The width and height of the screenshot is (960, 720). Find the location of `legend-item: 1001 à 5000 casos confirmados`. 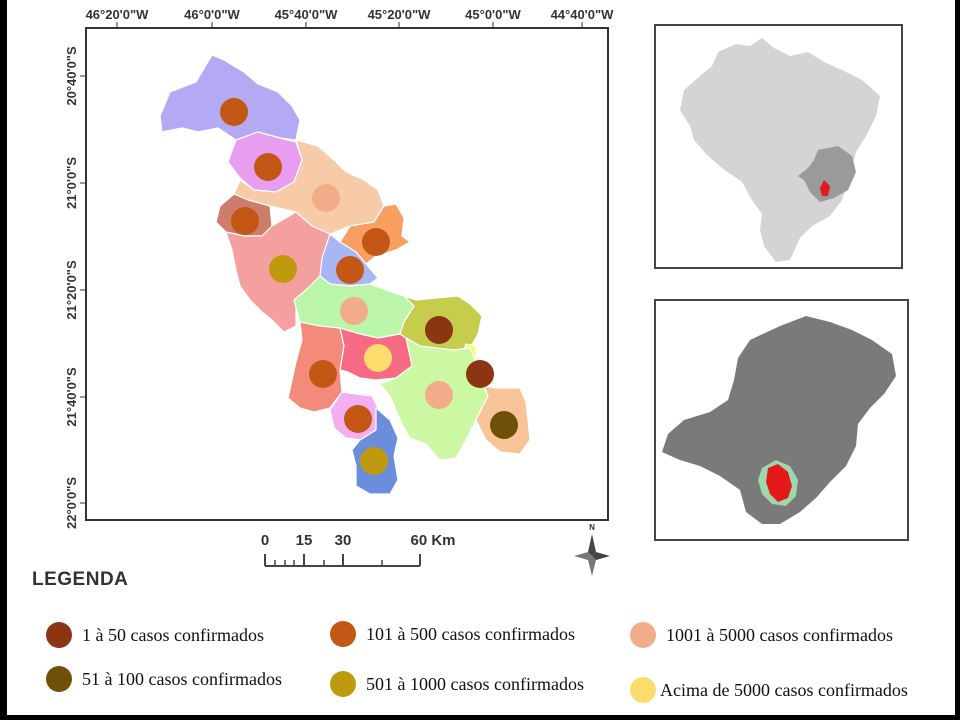

legend-item: 1001 à 5000 casos confirmados is located at coordinates (761, 635).